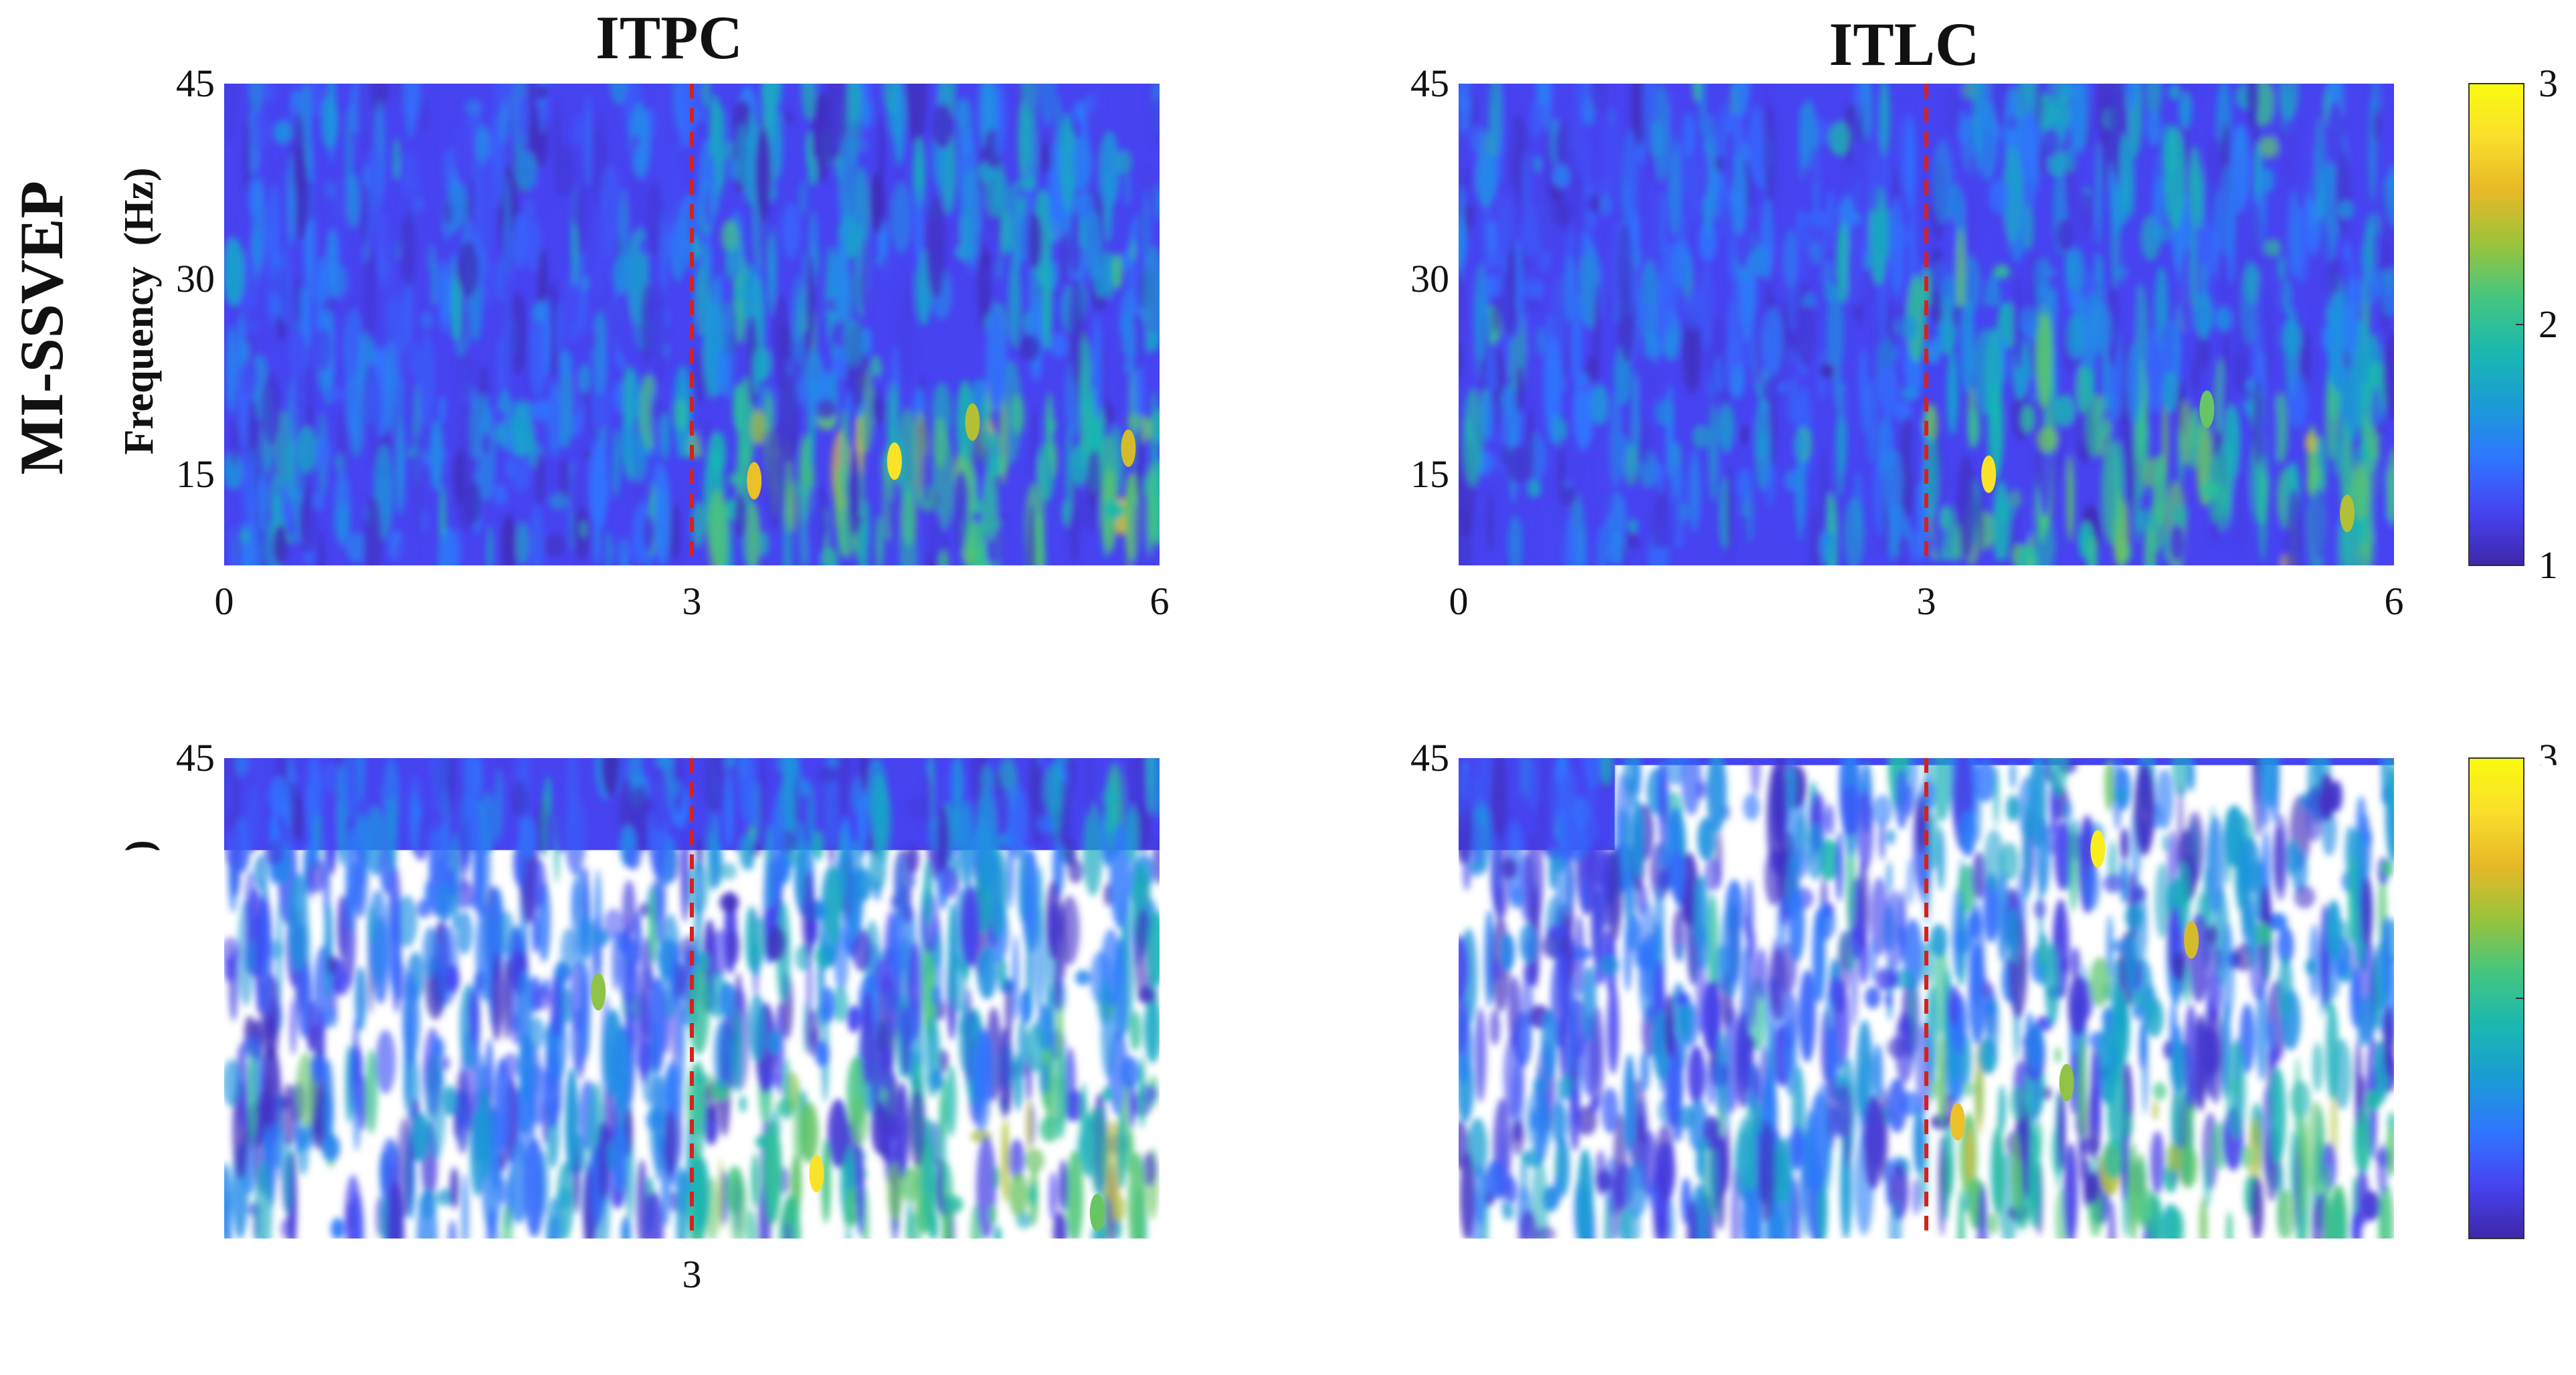 The image size is (2576, 1375). I want to click on colorbar-tick-label: 2, so click(2548, 999).